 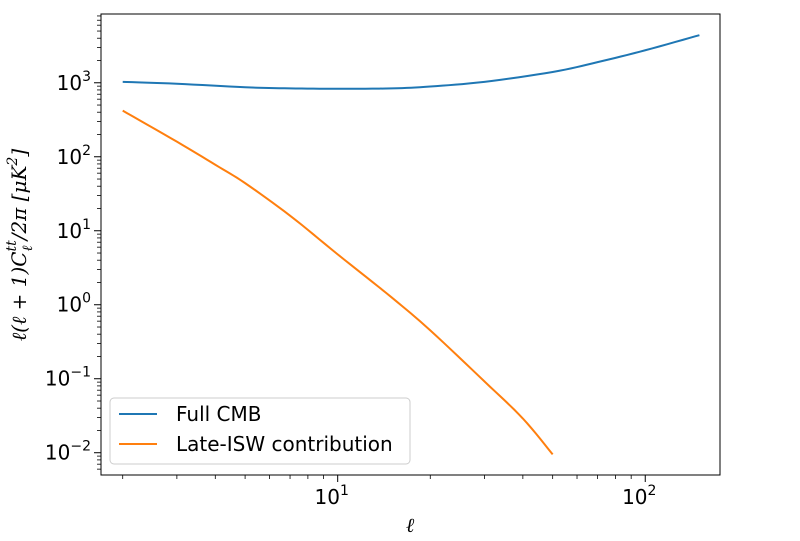 I want to click on y-tick-label: 10⁰, so click(x=74, y=304).